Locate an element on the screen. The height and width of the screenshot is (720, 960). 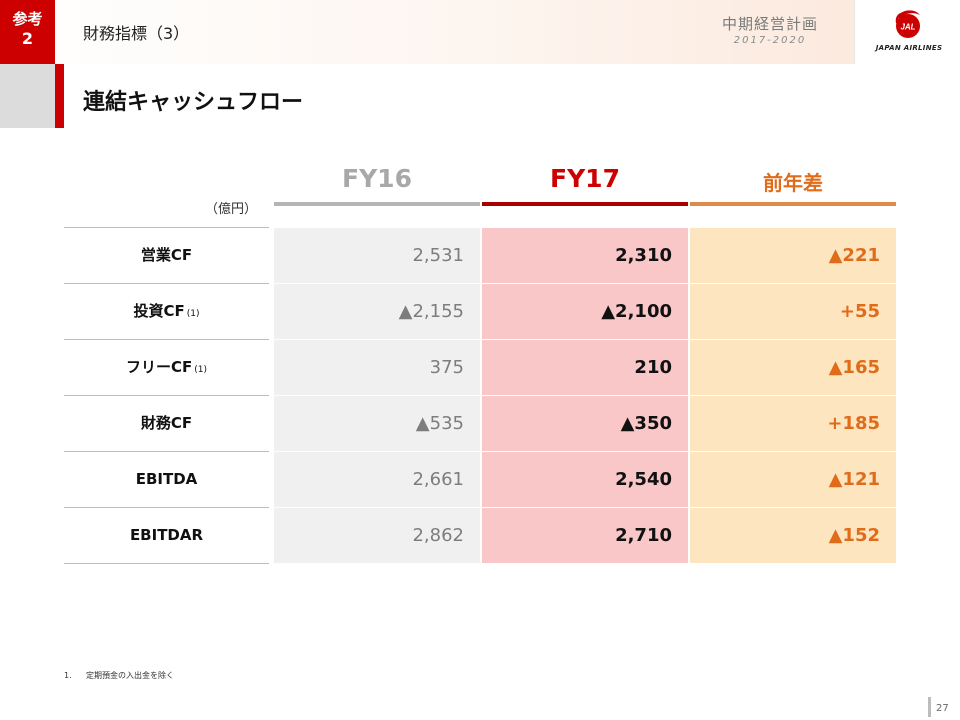
column-header-fy17: FY17 is located at coordinates (585, 178).